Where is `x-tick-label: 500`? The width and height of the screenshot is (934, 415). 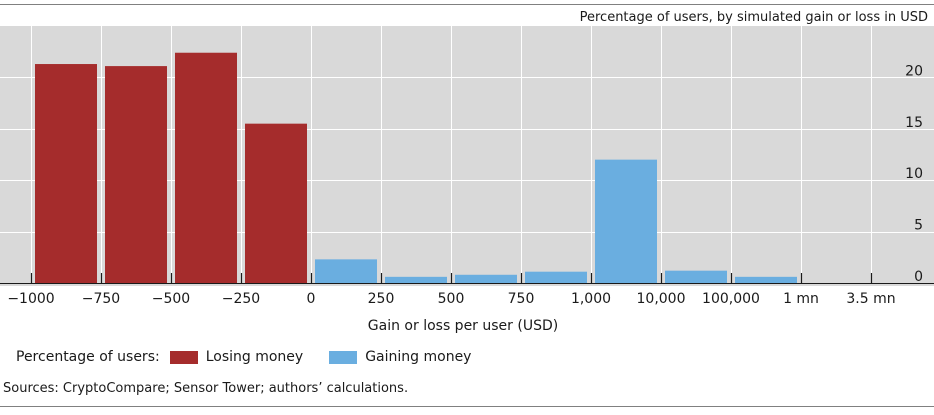
x-tick-label: 500 is located at coordinates (451, 299).